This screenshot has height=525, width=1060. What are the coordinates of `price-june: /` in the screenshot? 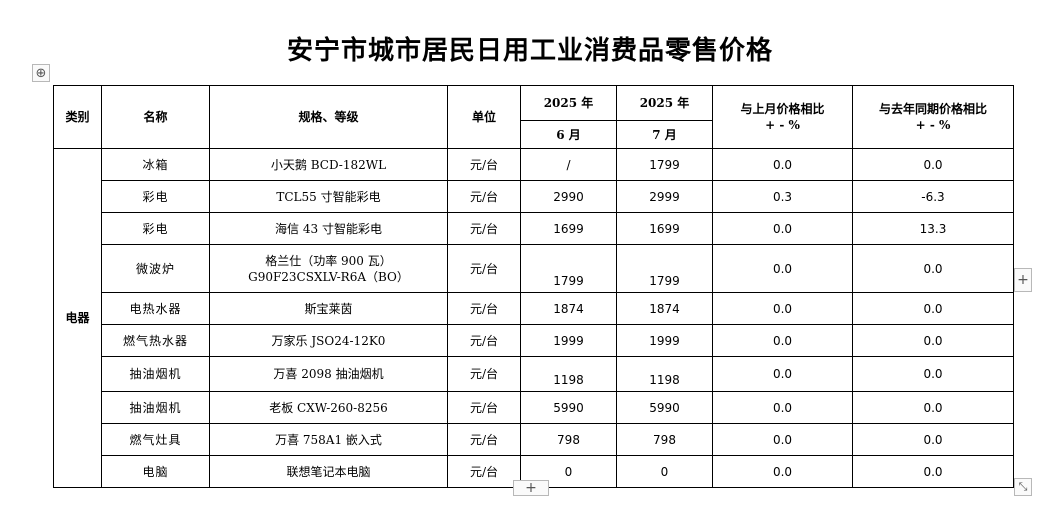 It's located at (568, 164).